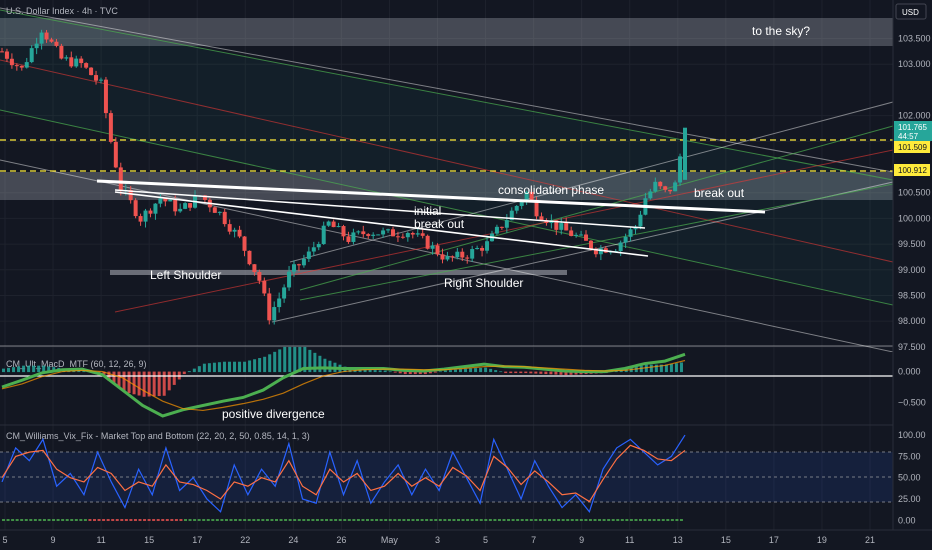 The height and width of the screenshot is (550, 932). I want to click on time-axis: 5 9 11 15 17 22 24 26 May 3 5 7 9 11 13 15 17 19 21, so click(466, 539).